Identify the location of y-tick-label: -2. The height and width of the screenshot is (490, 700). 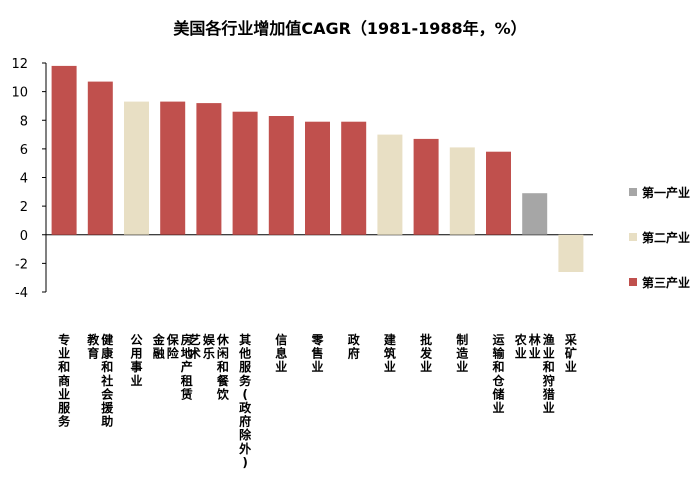
(21, 264).